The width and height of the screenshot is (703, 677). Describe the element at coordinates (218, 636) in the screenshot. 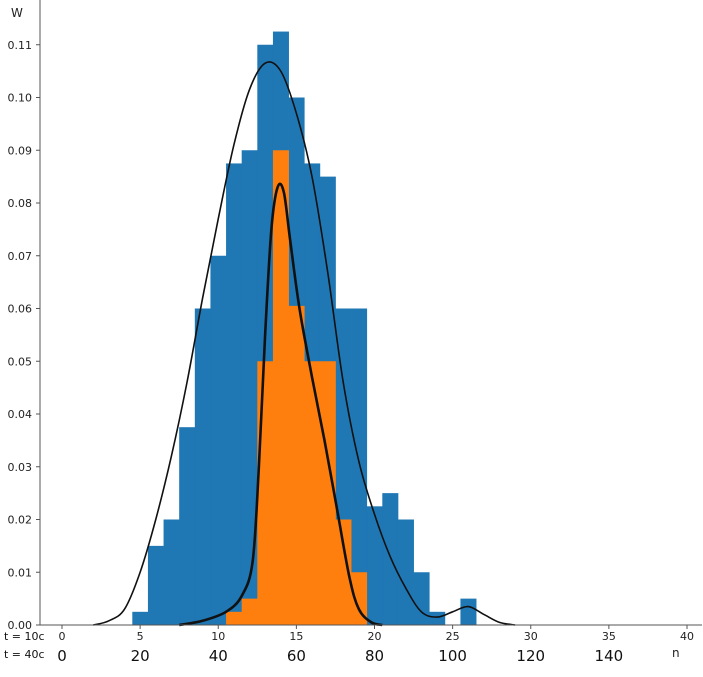

I see `x-tick-label-t10-2: 10` at that location.